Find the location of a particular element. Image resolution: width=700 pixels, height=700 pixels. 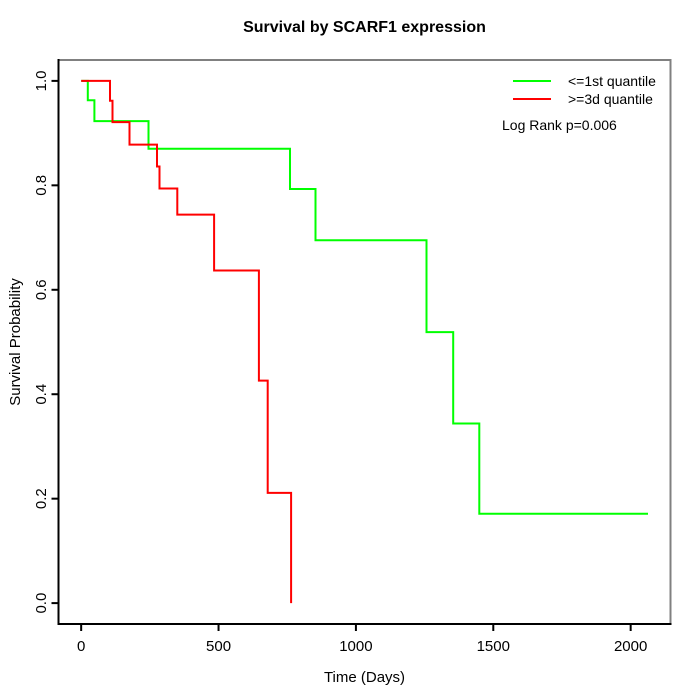

legend-item: >=3d quantile is located at coordinates (584, 99).